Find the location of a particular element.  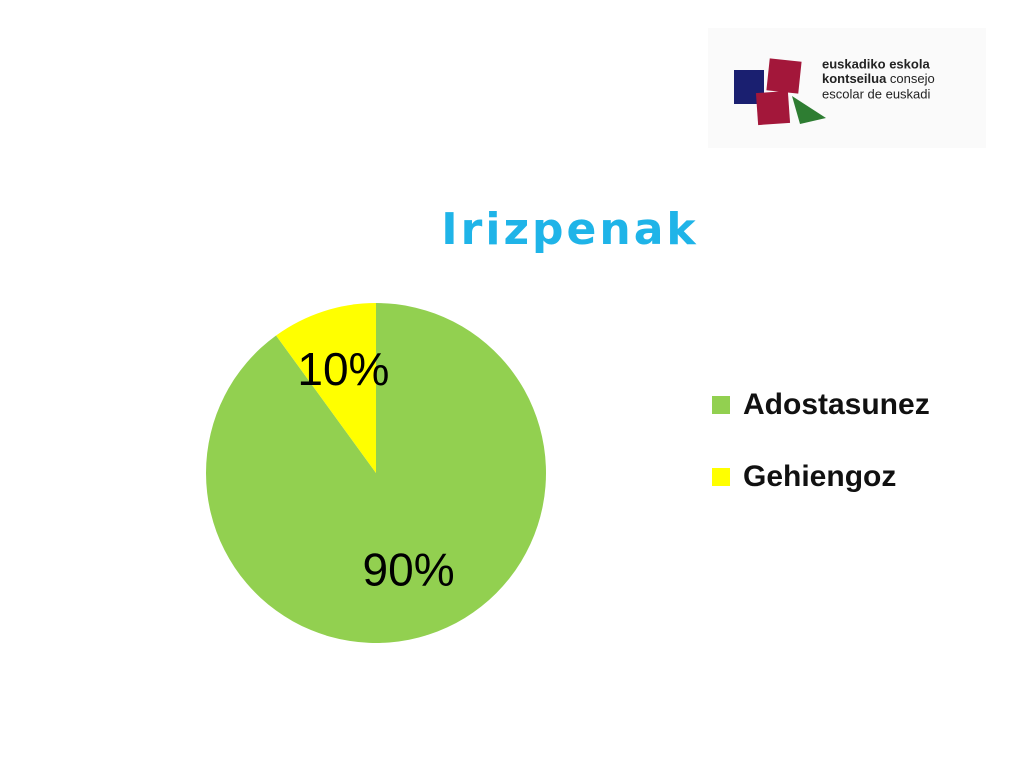

logo-text: kontseilua consejo is located at coordinates (878, 78).